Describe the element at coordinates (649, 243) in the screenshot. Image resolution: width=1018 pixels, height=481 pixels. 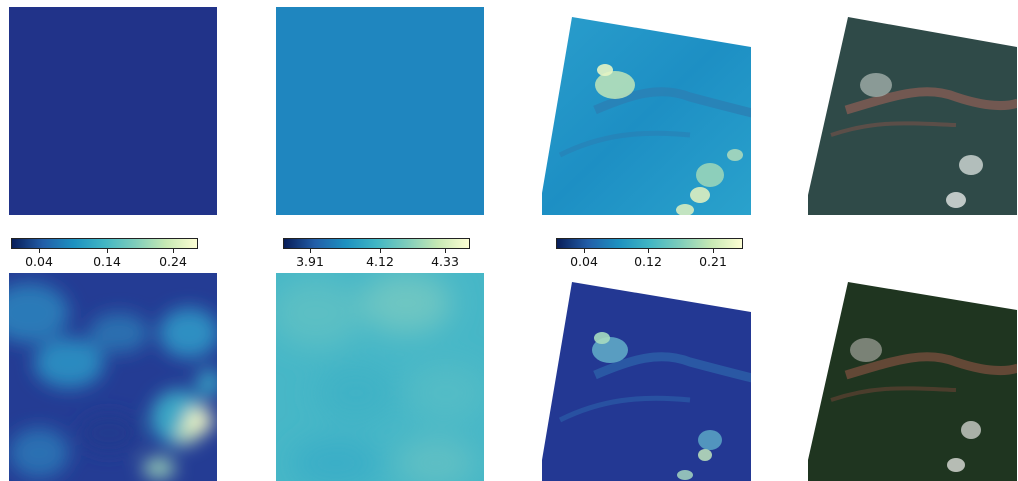
I see `colorbar-3-gradient` at that location.